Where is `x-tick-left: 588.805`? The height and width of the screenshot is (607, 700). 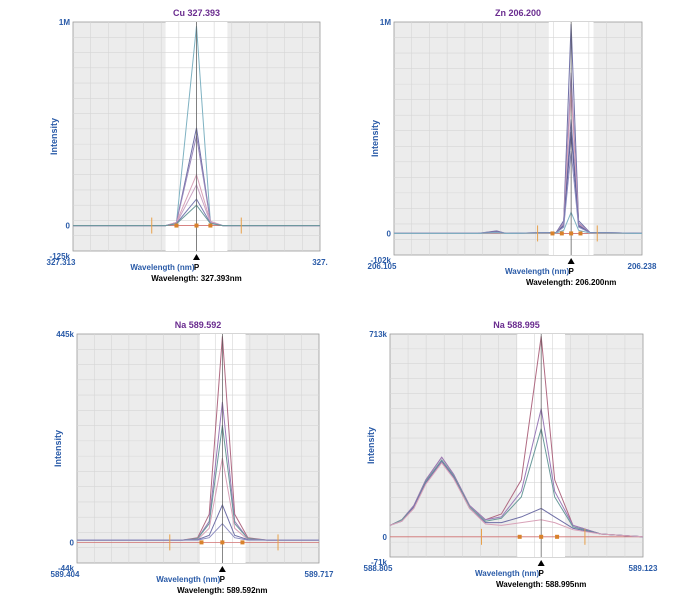 x-tick-left: 588.805 is located at coordinates (378, 568).